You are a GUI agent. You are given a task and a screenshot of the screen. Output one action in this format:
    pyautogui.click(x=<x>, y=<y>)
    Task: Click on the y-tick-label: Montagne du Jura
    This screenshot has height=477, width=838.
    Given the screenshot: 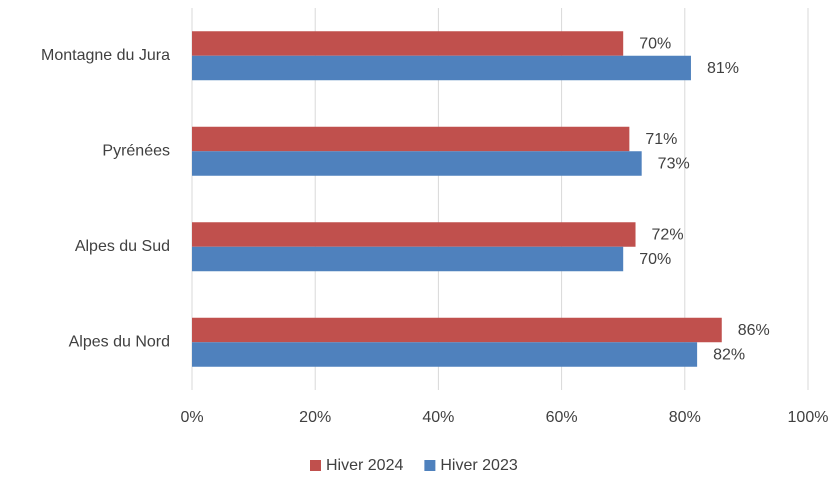 What is the action you would take?
    pyautogui.click(x=105, y=55)
    